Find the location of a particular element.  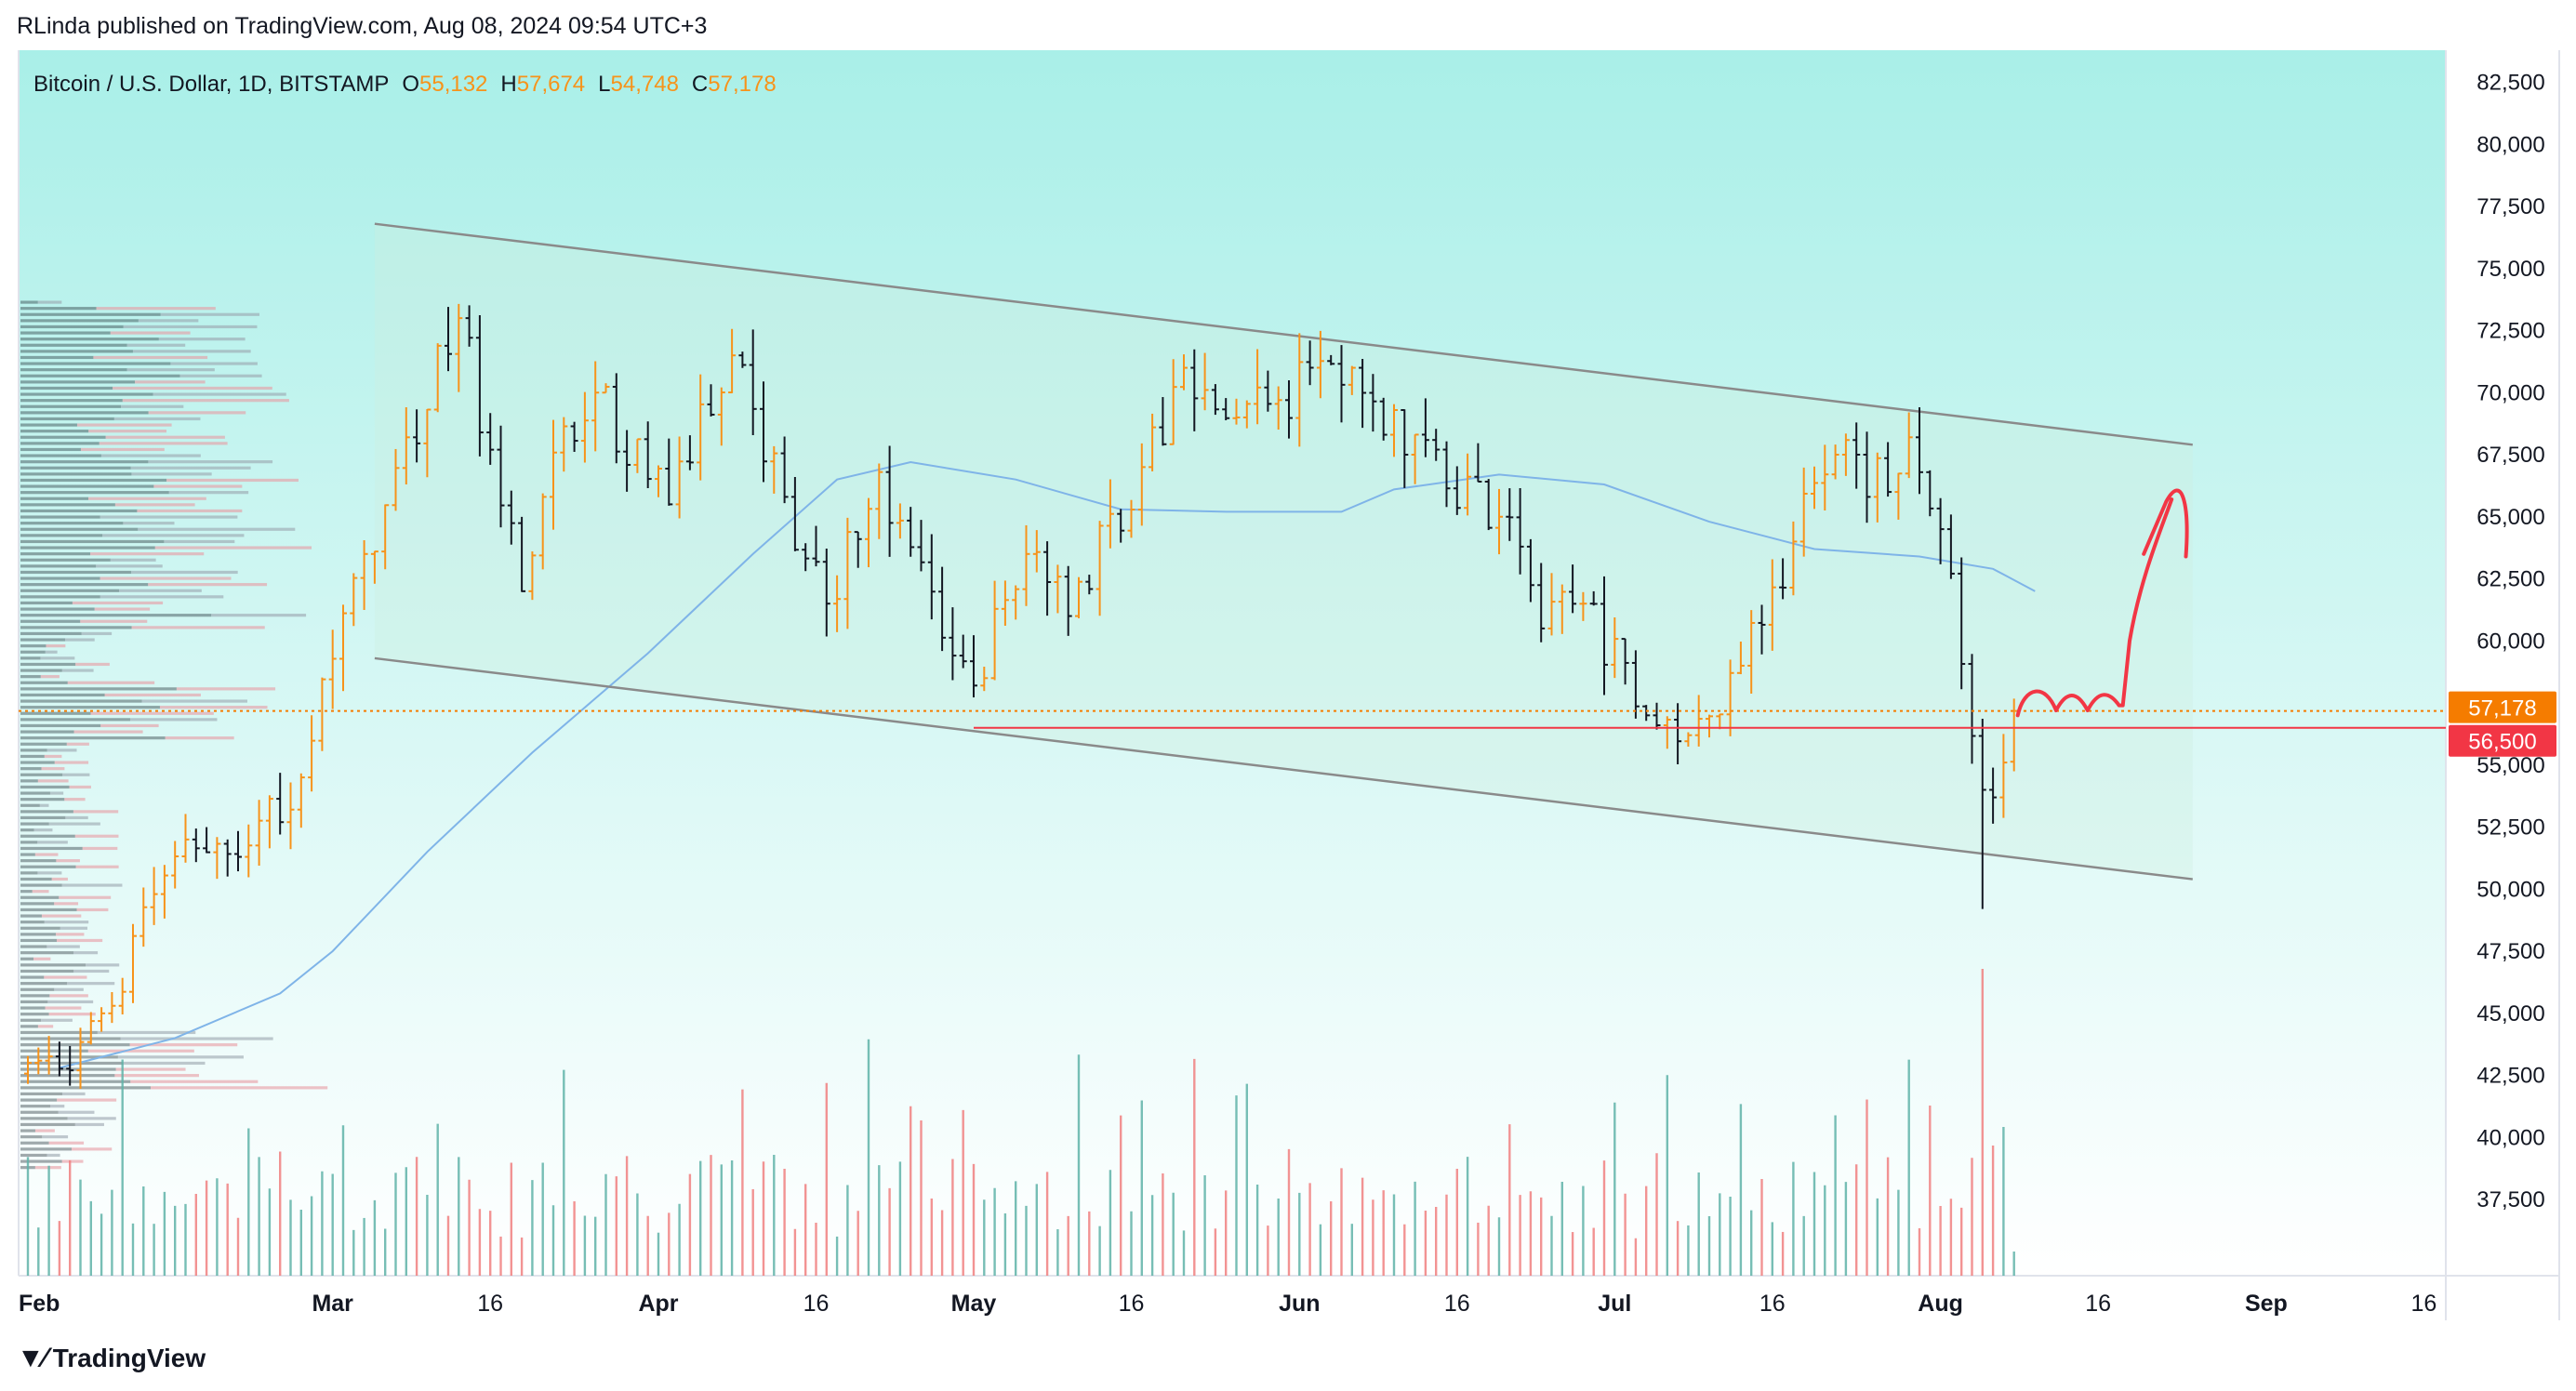

price-axis-background is located at coordinates (2502, 663).